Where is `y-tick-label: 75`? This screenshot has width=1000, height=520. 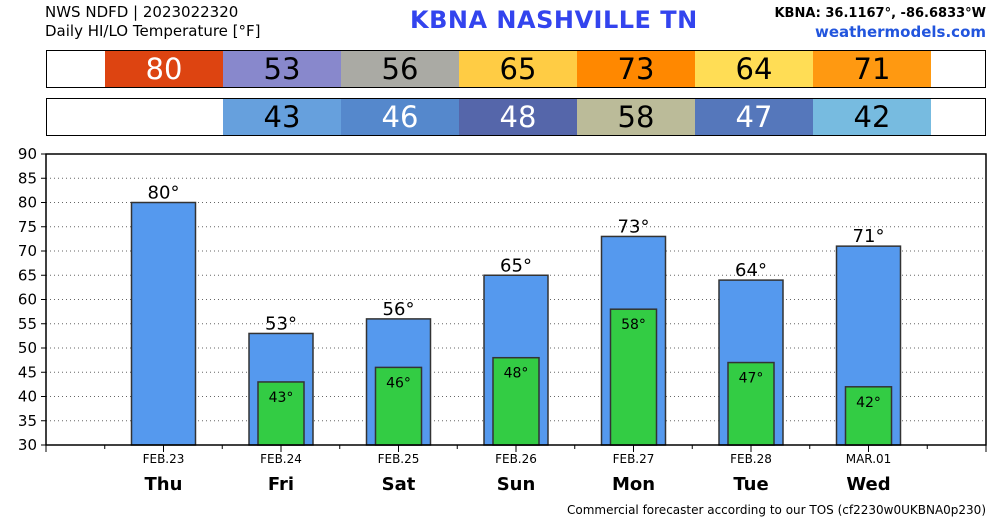
y-tick-label: 75 is located at coordinates (27, 227).